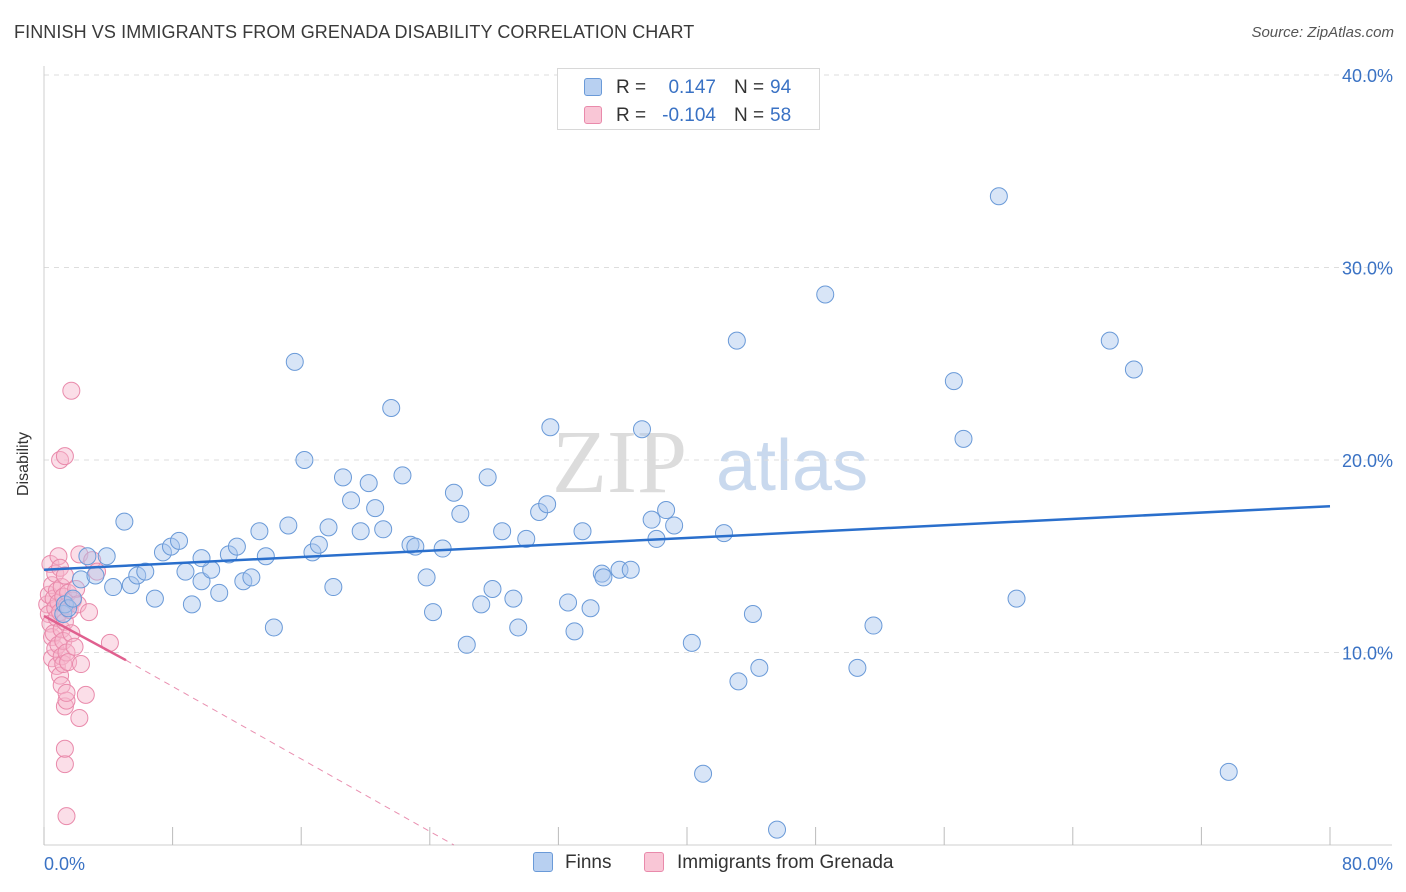 Image resolution: width=1406 pixels, height=892 pixels. I want to click on x-tick-label: 0.0%, so click(64, 864).